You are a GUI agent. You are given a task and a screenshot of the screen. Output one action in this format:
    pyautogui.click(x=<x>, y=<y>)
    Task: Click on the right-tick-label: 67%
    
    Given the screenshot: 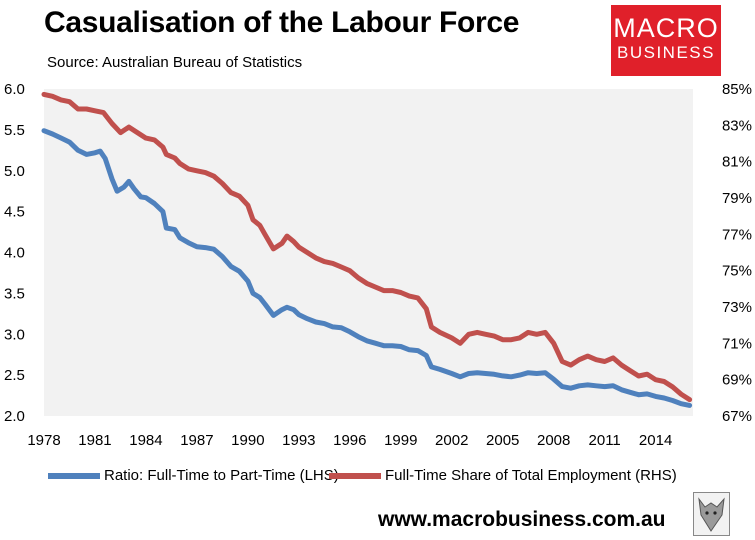 What is the action you would take?
    pyautogui.click(x=737, y=416)
    